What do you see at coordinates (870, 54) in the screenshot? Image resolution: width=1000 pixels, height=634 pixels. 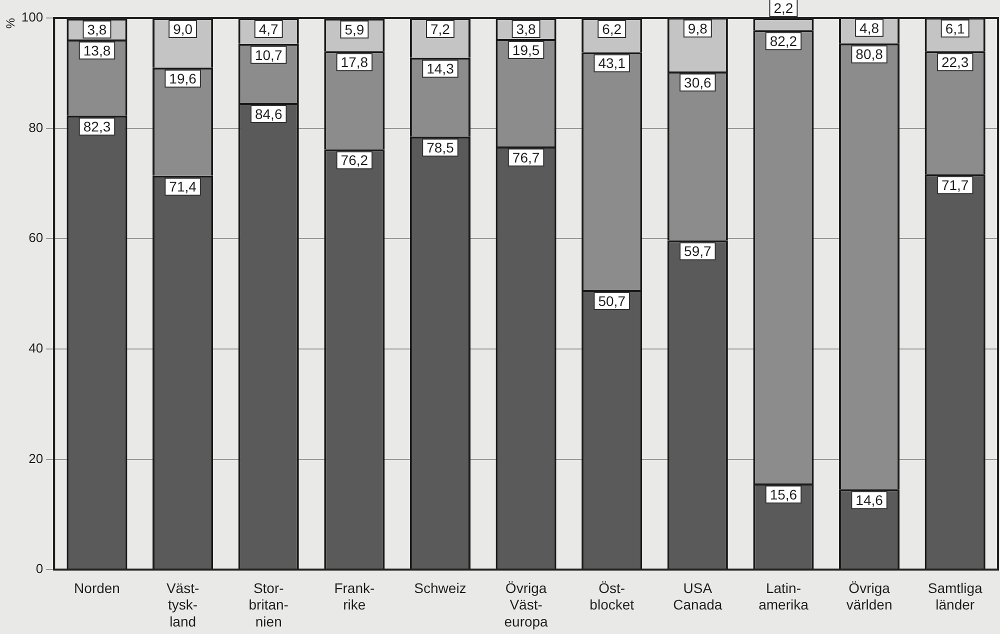 I see `data-label: 80,8` at bounding box center [870, 54].